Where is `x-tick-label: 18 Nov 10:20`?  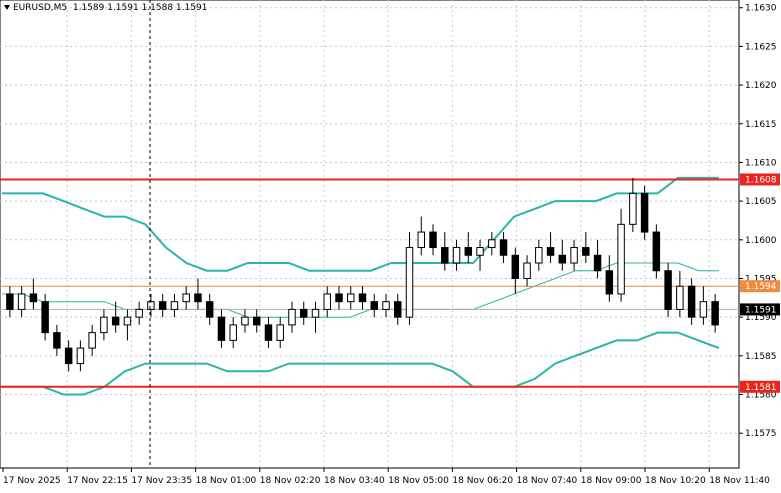
x-tick-label: 18 Nov 10:20 is located at coordinates (675, 481).